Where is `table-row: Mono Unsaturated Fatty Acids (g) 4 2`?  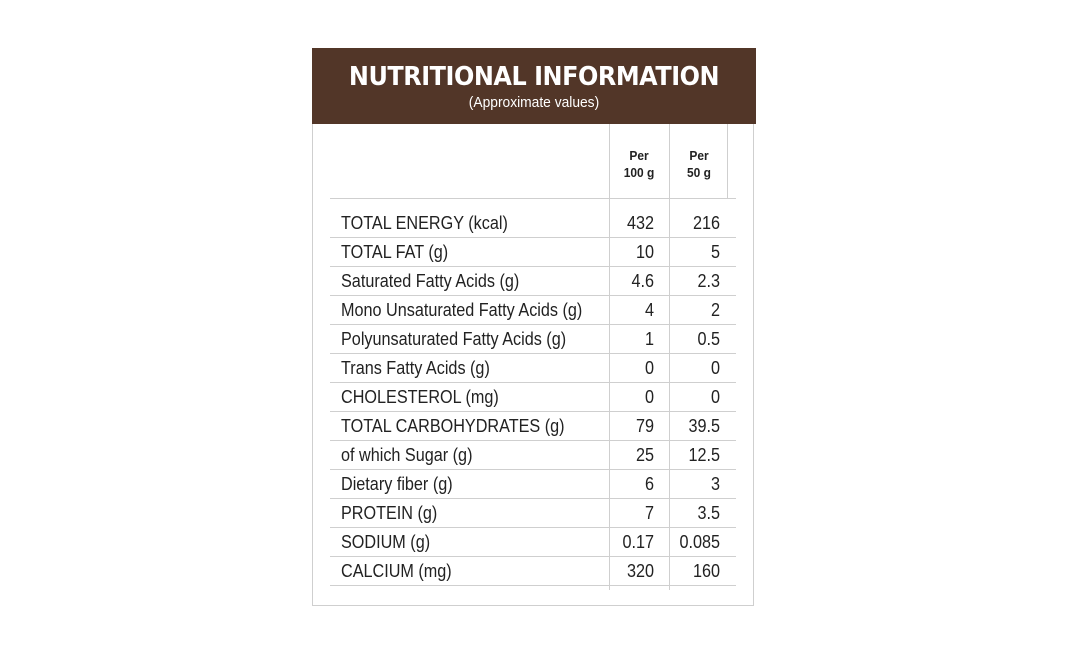 table-row: Mono Unsaturated Fatty Acids (g) 4 2 is located at coordinates (533, 310).